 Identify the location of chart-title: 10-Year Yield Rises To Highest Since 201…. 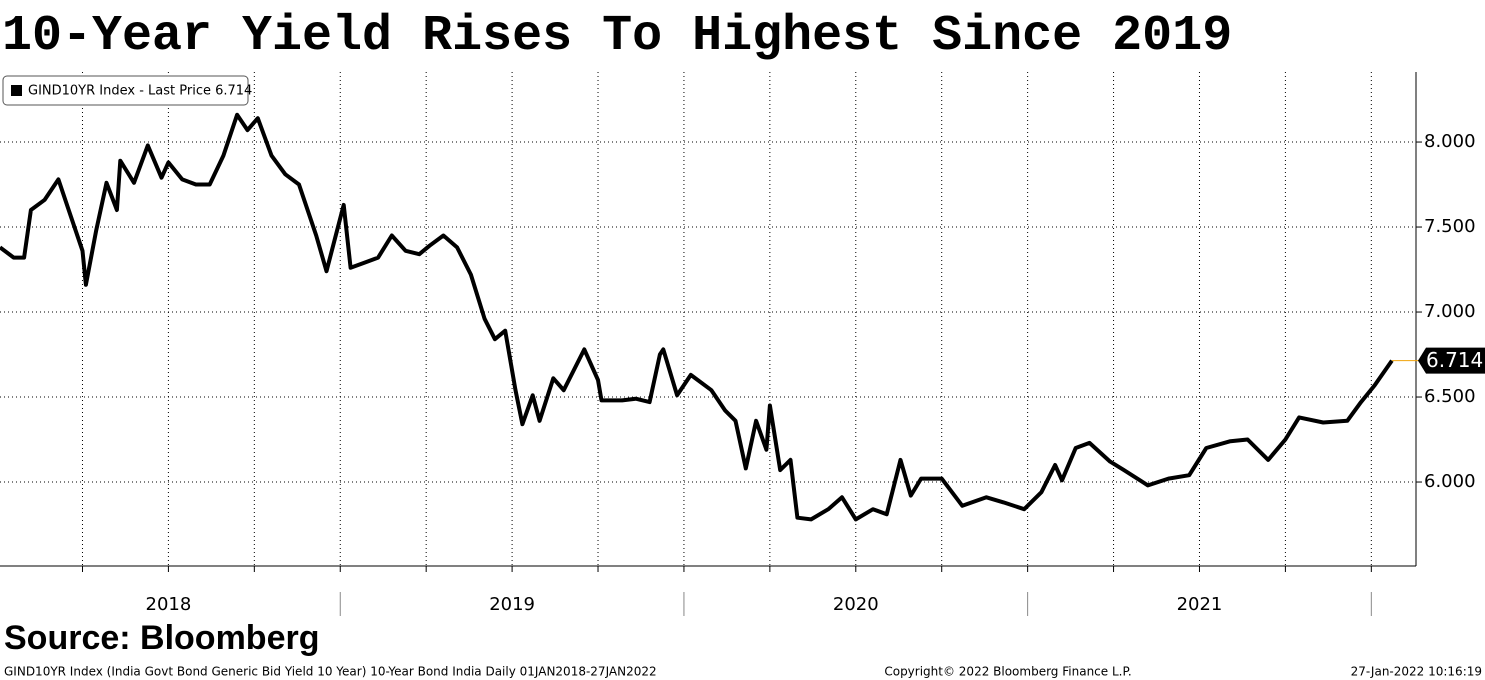
(617, 36).